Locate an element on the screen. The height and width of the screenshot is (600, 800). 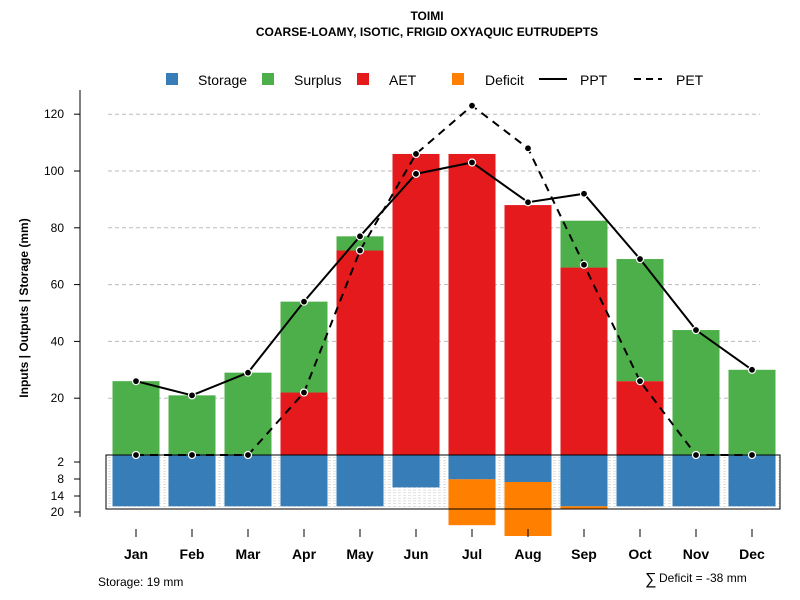
aet-bar-sep is located at coordinates (584, 361).